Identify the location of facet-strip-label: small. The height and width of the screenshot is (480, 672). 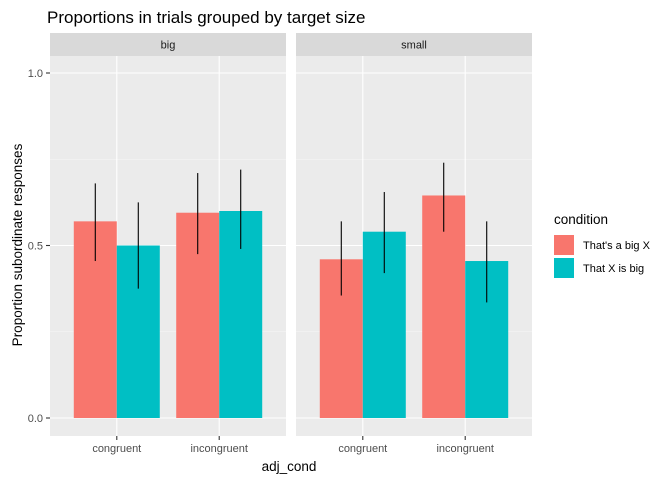
(414, 46).